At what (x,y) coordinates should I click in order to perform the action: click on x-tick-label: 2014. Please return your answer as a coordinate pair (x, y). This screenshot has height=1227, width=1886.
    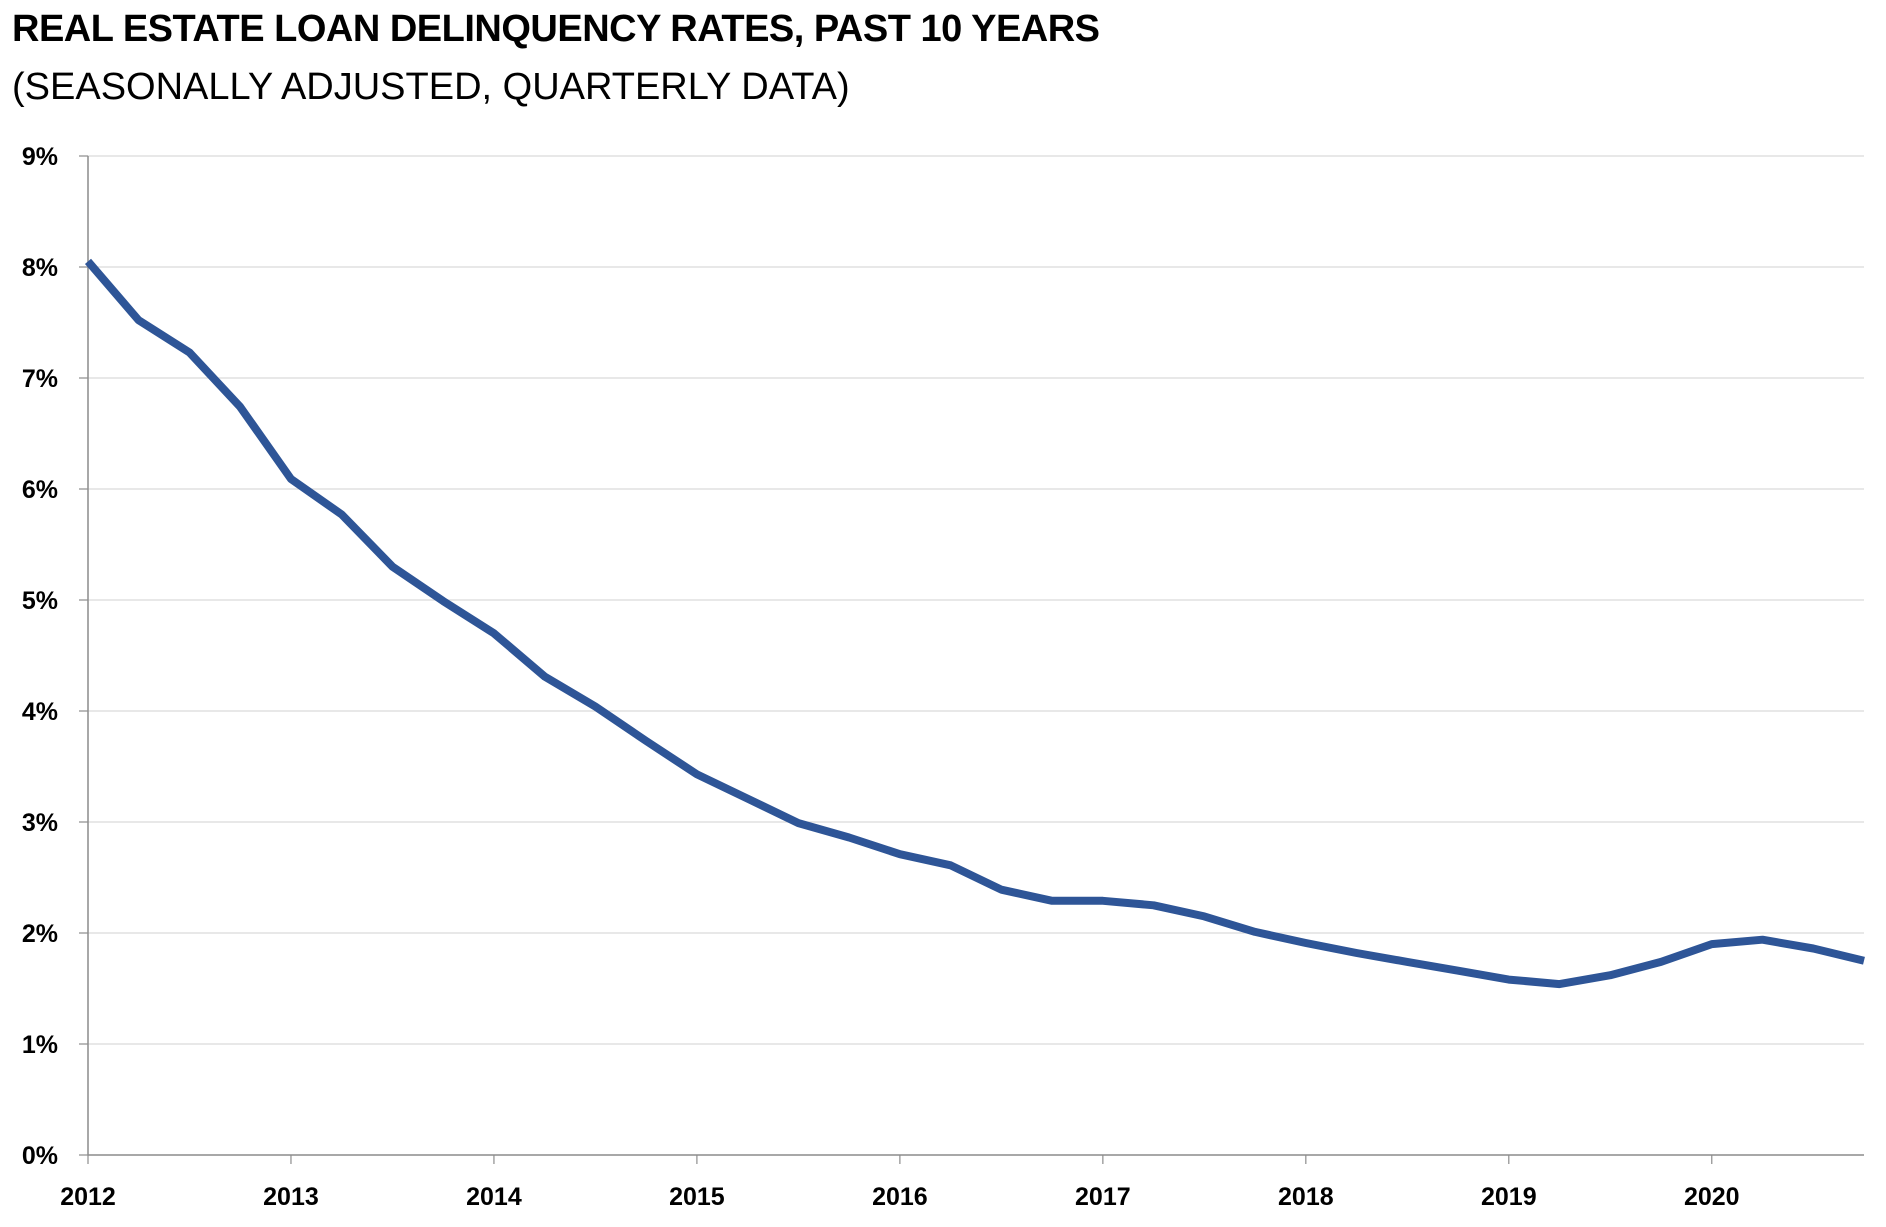
    Looking at the image, I should click on (494, 1197).